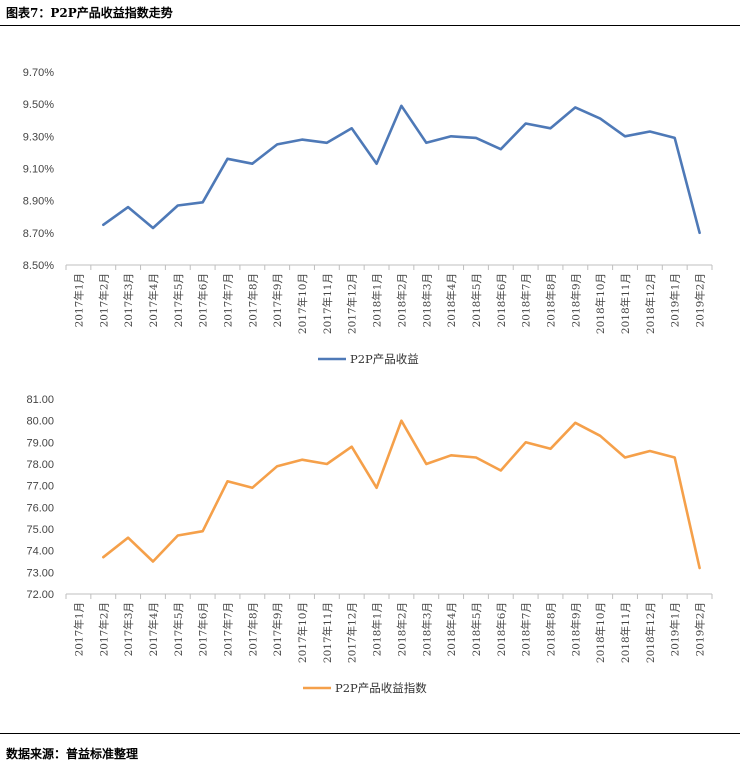 This screenshot has height=770, width=740. Describe the element at coordinates (40, 487) in the screenshot. I see `y-tick-label: 77.00` at that location.